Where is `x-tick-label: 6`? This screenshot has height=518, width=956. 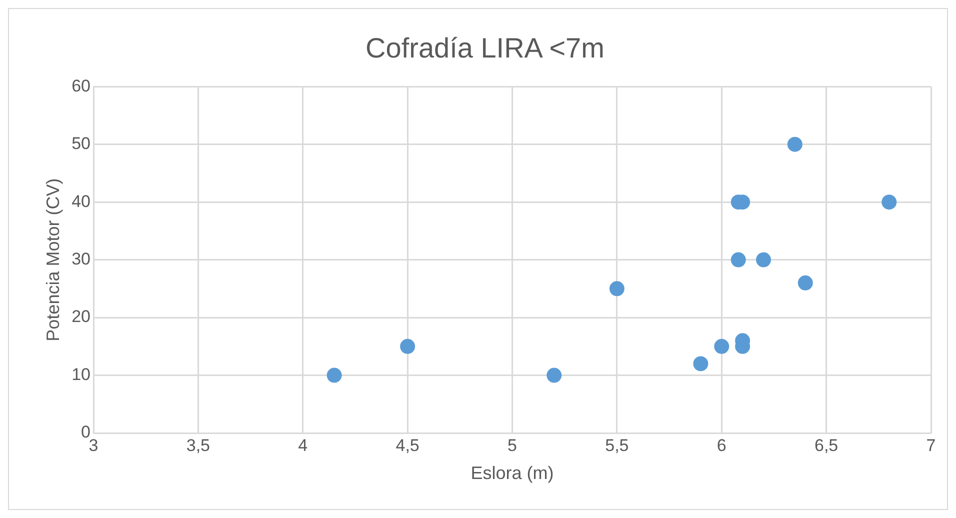
x-tick-label: 6 is located at coordinates (721, 445).